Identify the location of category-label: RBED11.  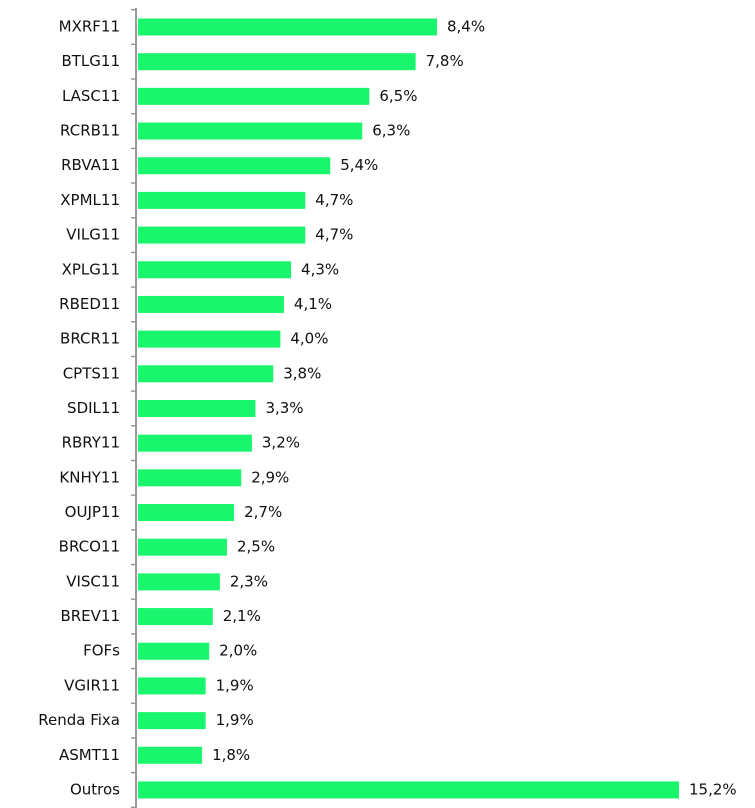
(89, 304).